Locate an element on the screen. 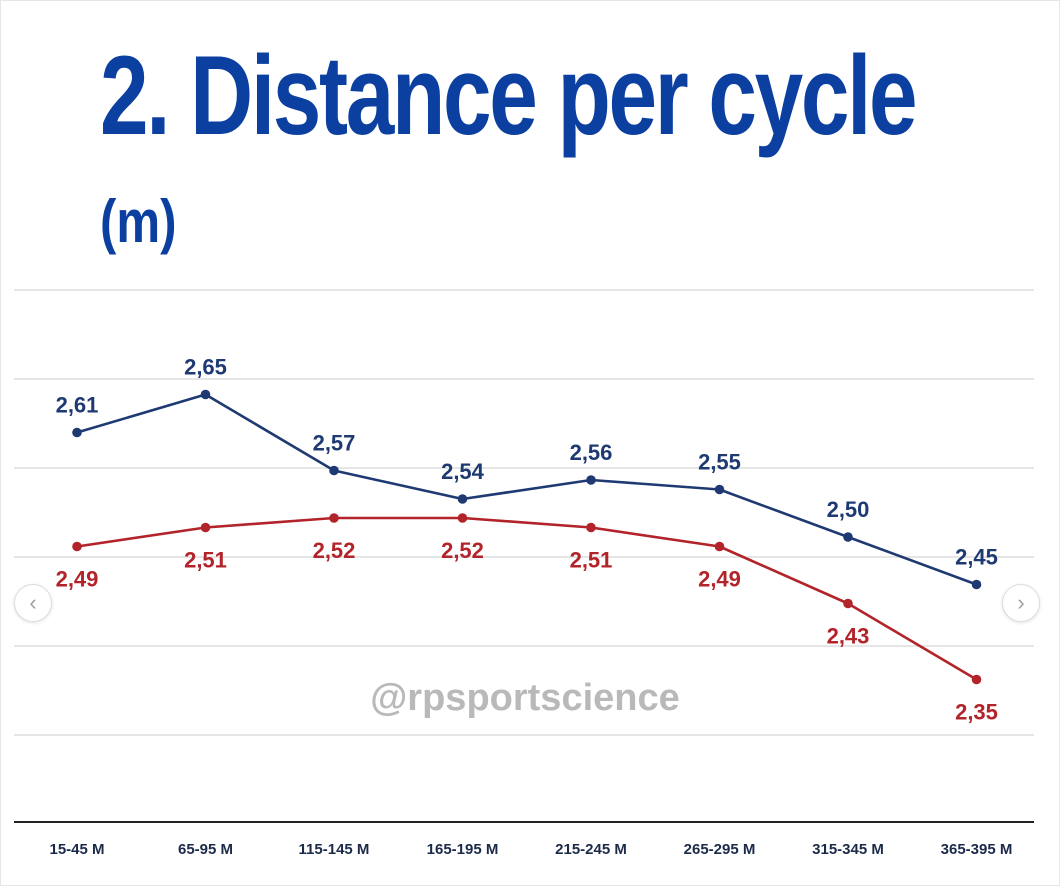 This screenshot has height=886, width=1060. x-tick-label: 215-245 M is located at coordinates (591, 849).